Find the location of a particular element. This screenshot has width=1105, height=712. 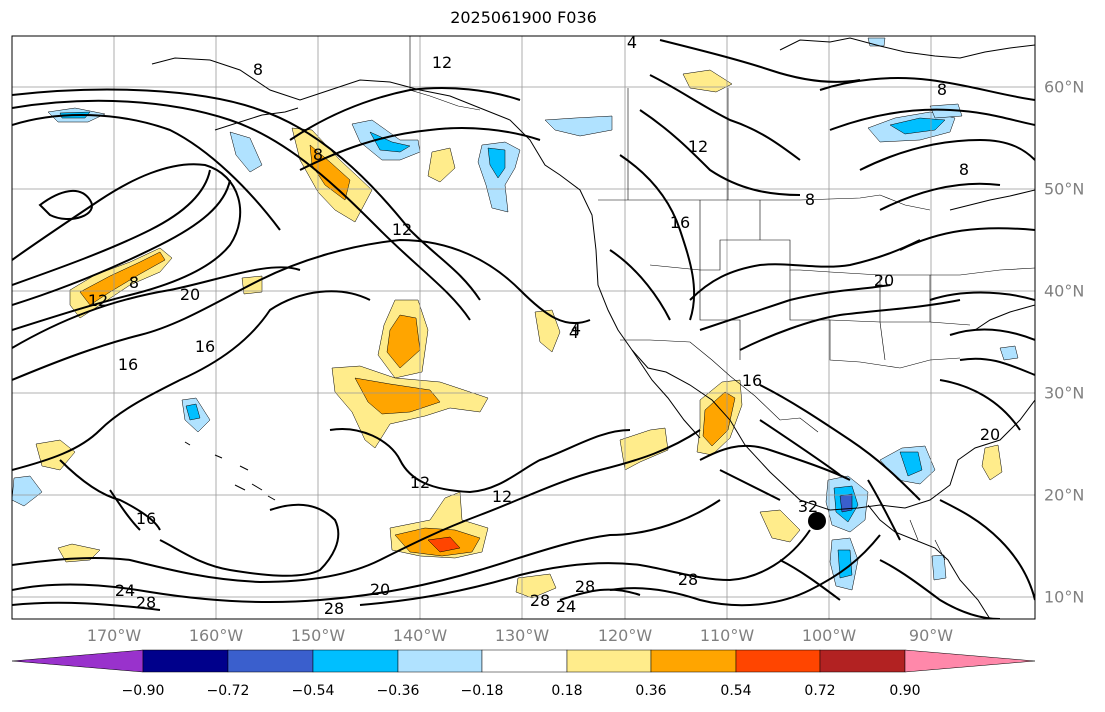

colorbar-tick-label: 0.72 is located at coordinates (820, 691).